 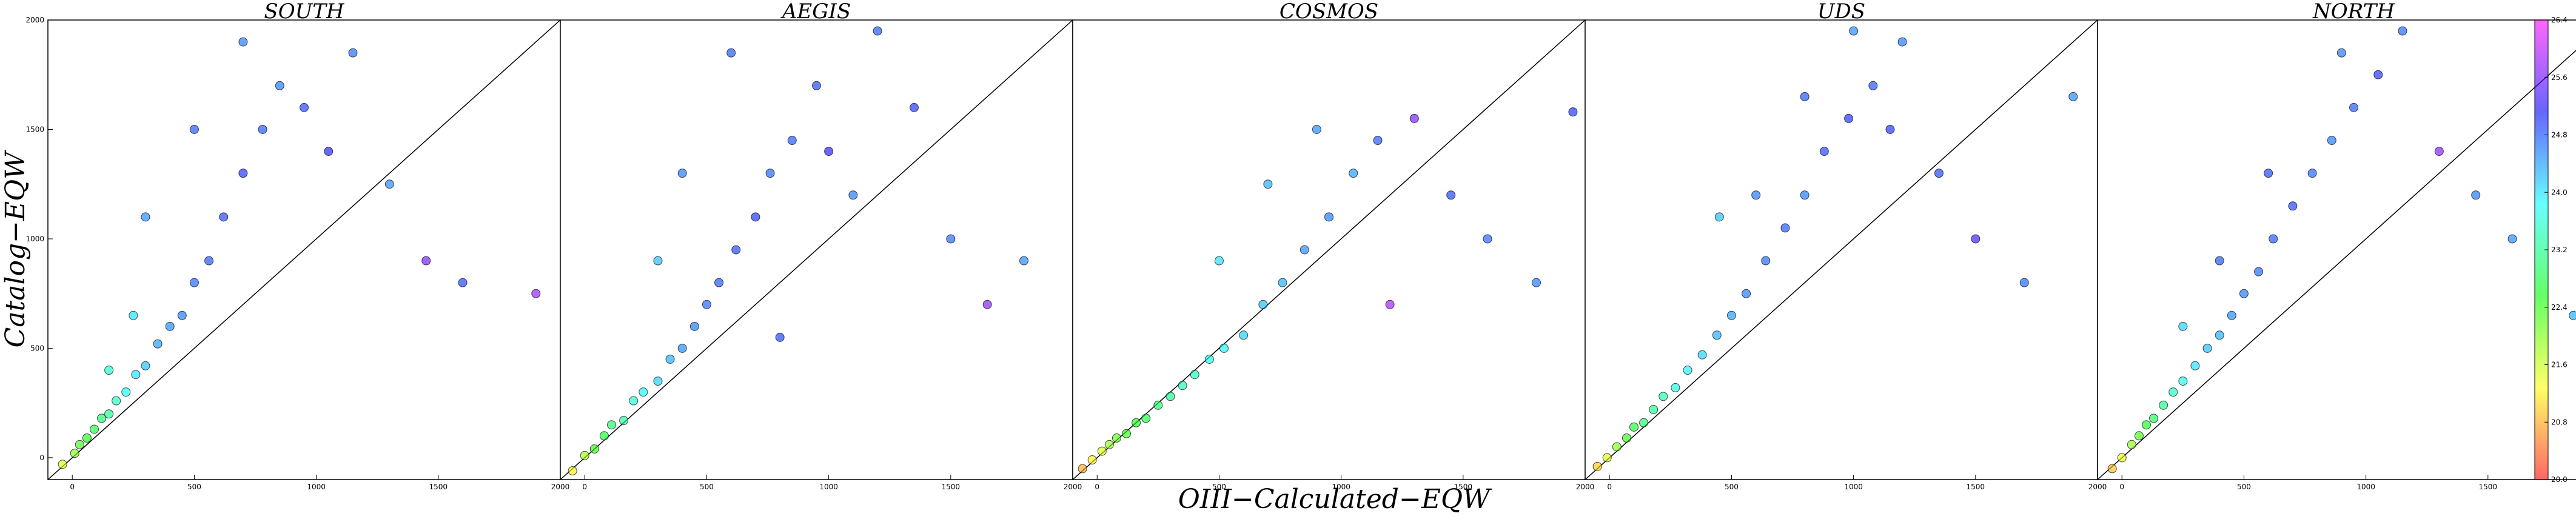 I want to click on x-axis-label: OIII−Calculated−EQW, so click(x=1335, y=499).